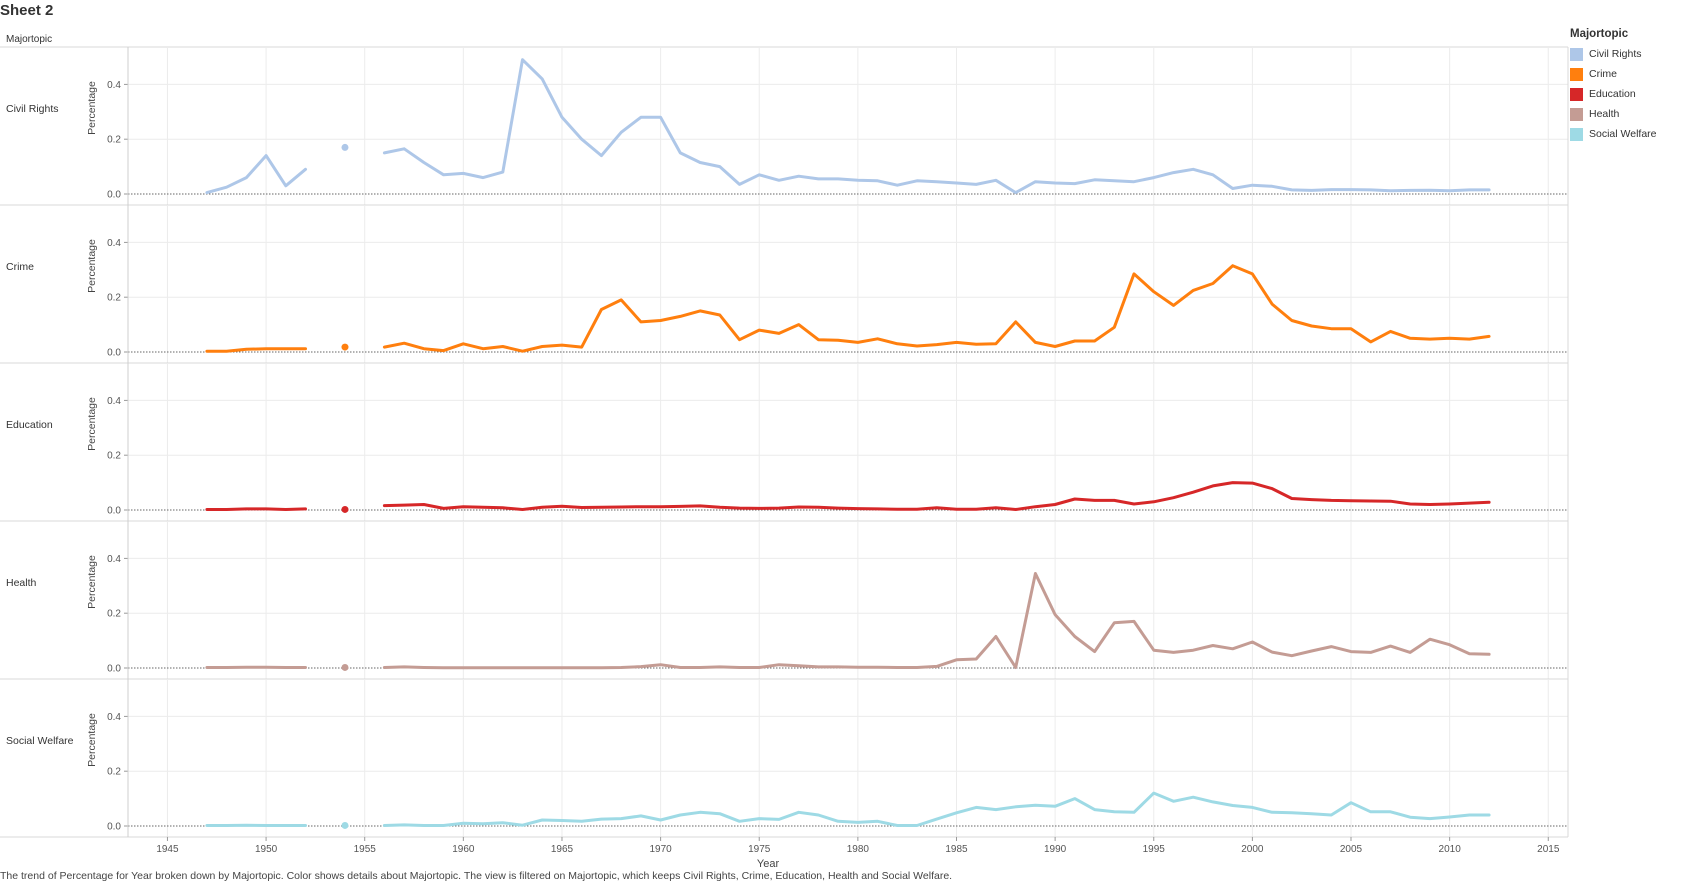 Image resolution: width=1695 pixels, height=882 pixels. I want to click on legend-item: Social Welfare, so click(1613, 134).